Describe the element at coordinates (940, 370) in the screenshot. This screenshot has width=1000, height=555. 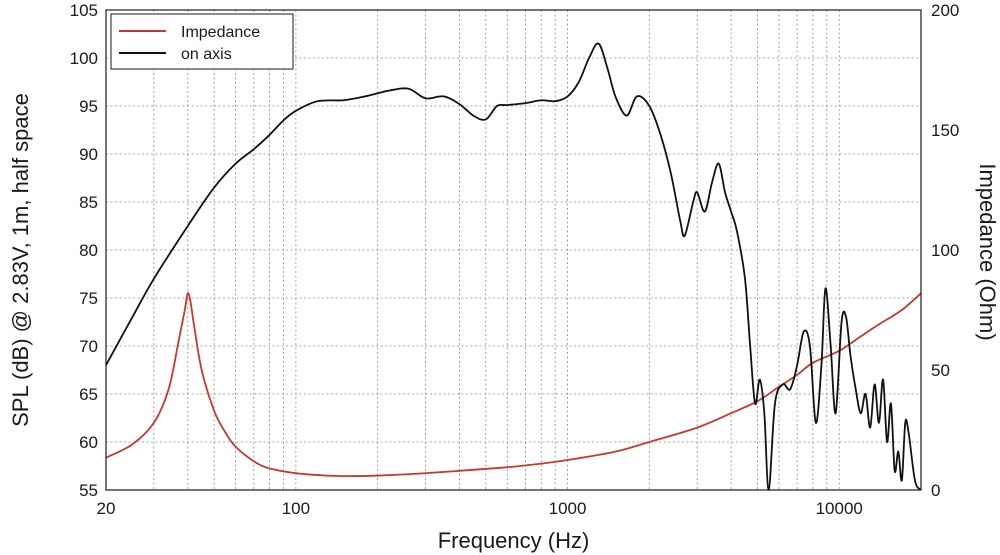
I see `y-right-tick-label: 50` at that location.